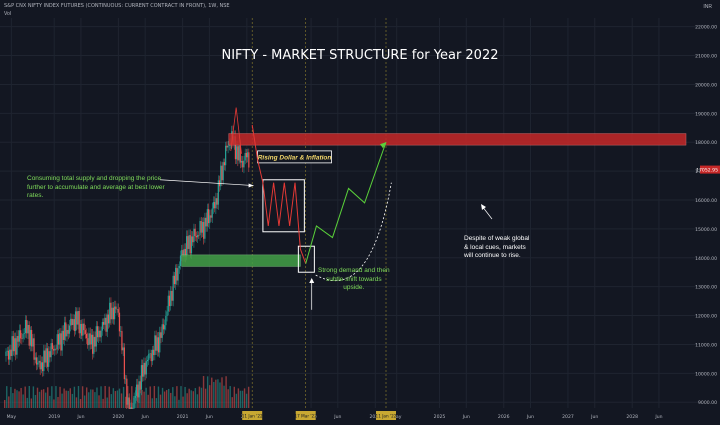 The height and width of the screenshot is (425, 720). What do you see at coordinates (497, 238) in the screenshot?
I see `outlook-note-line-1: Despite of weak global` at bounding box center [497, 238].